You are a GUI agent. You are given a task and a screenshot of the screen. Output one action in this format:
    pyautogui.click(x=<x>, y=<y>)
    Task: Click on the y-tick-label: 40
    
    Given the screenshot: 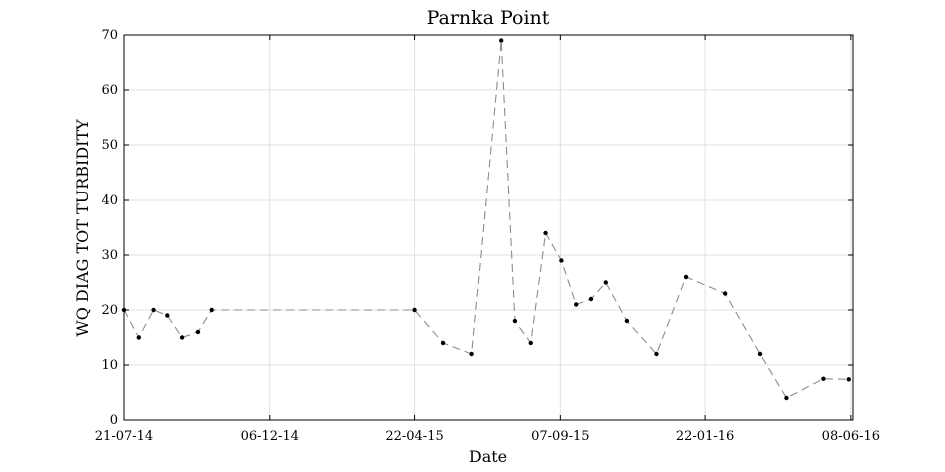 What is the action you would take?
    pyautogui.click(x=109, y=200)
    